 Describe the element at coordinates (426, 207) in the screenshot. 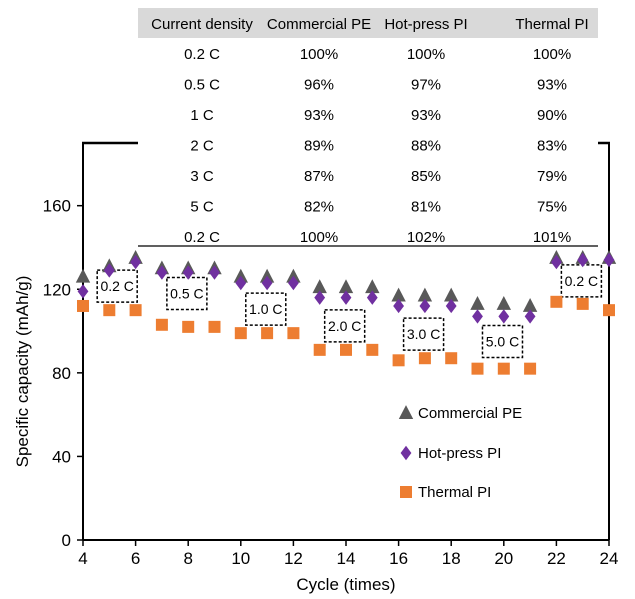

I see `table-cell: 81%` at that location.